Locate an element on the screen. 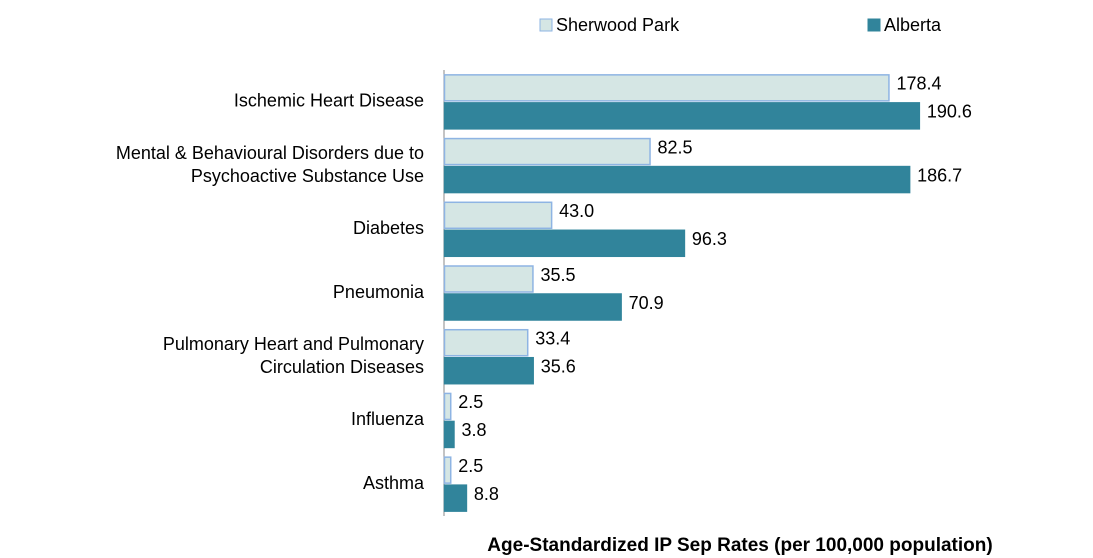 The height and width of the screenshot is (558, 1093). value-label: 178.4 is located at coordinates (918, 84).